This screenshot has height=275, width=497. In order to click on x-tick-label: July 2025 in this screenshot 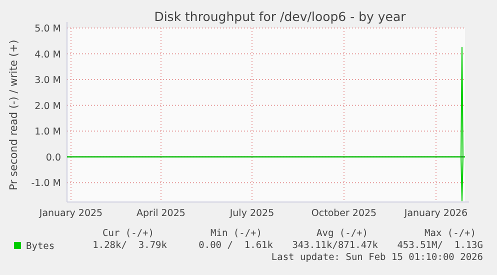, I will do `click(251, 213)`.